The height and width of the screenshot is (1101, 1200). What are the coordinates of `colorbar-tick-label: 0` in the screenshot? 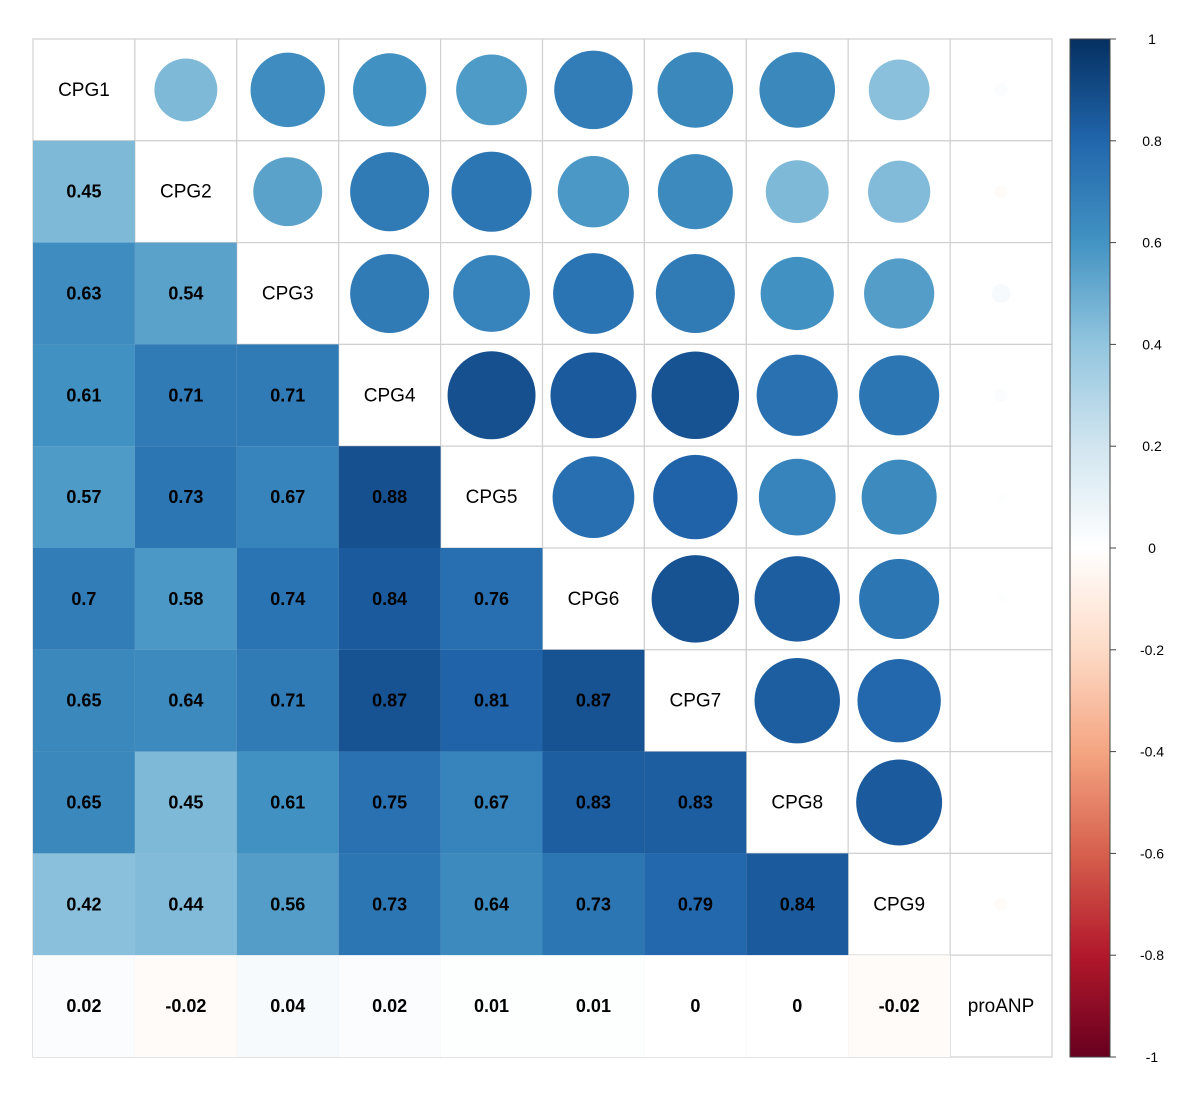 It's located at (1152, 548).